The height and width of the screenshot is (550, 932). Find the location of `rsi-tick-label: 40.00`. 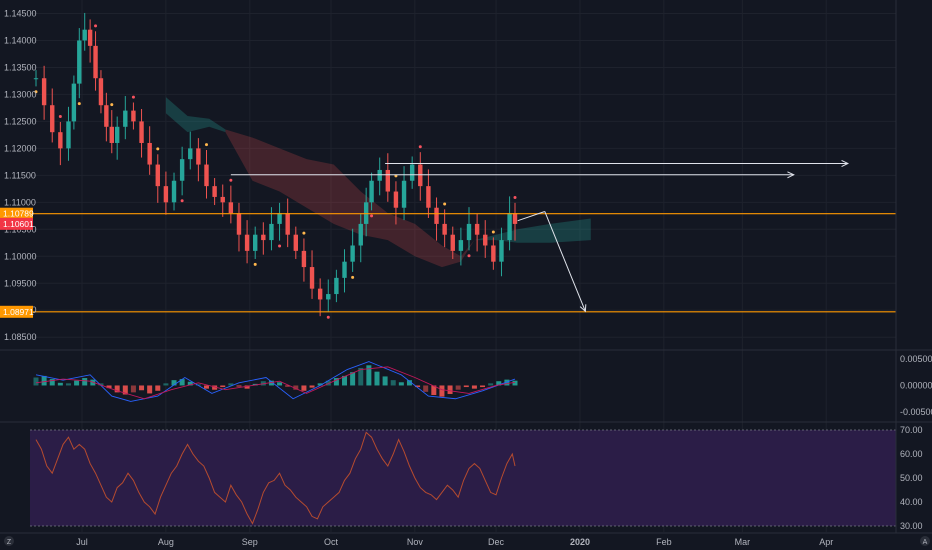

rsi-tick-label: 40.00 is located at coordinates (911, 502).